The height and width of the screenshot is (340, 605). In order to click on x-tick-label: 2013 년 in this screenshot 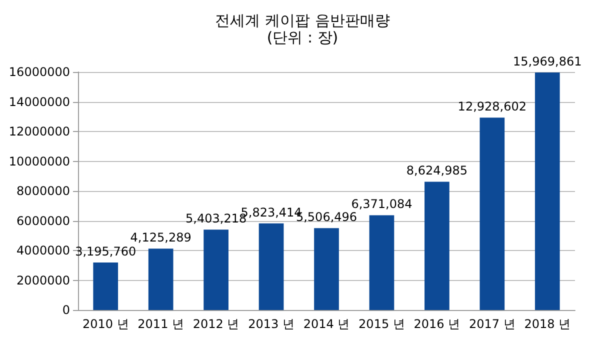, I will do `click(271, 324)`.